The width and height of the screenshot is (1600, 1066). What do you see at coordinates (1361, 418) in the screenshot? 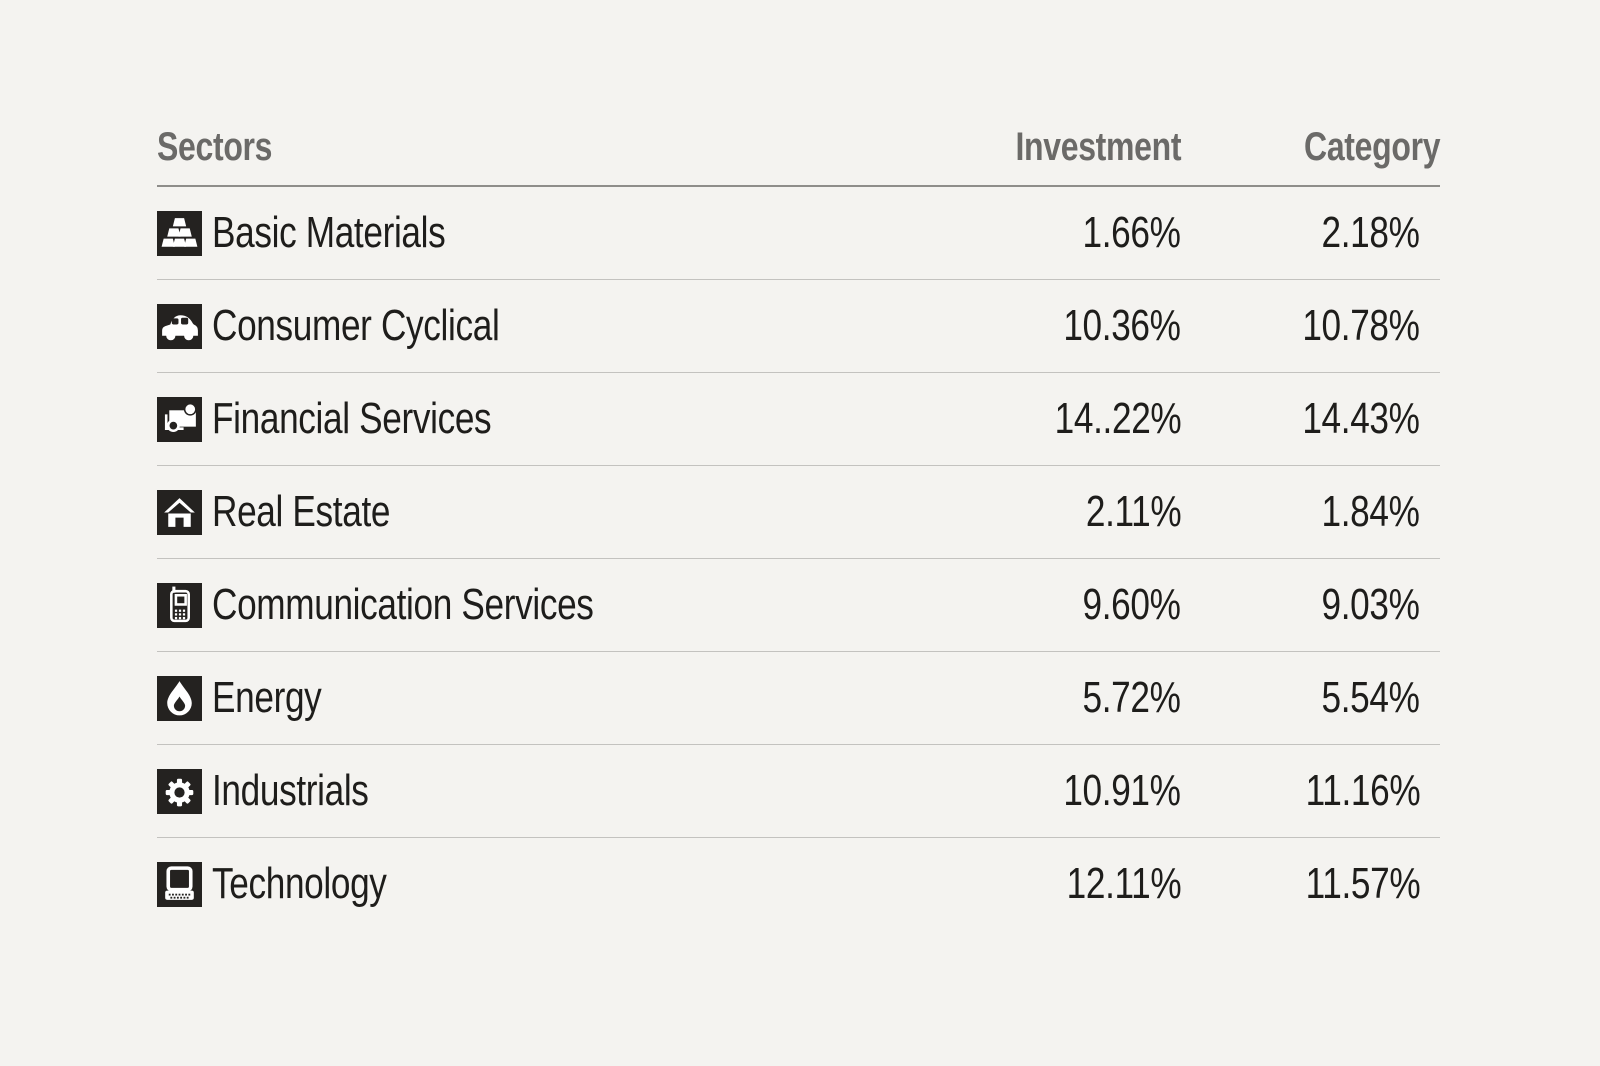
I see `category-value: 14.43%` at bounding box center [1361, 418].